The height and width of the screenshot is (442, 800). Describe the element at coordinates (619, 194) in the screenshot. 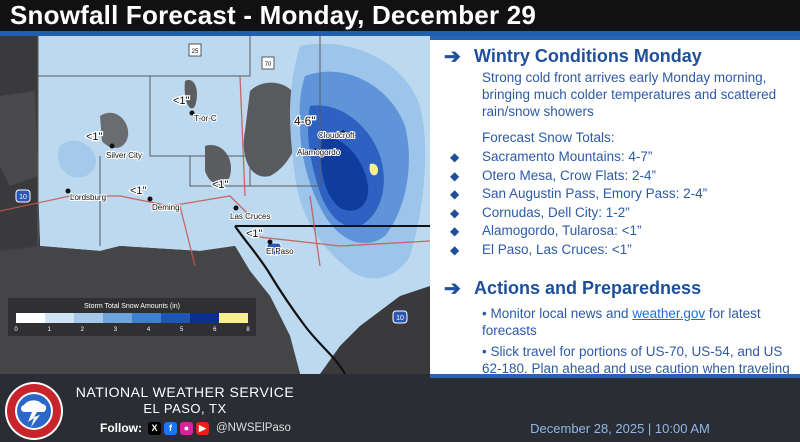

I see `list-item: ◆ San Augustin Pass, Emory Pass: 2-4”` at that location.